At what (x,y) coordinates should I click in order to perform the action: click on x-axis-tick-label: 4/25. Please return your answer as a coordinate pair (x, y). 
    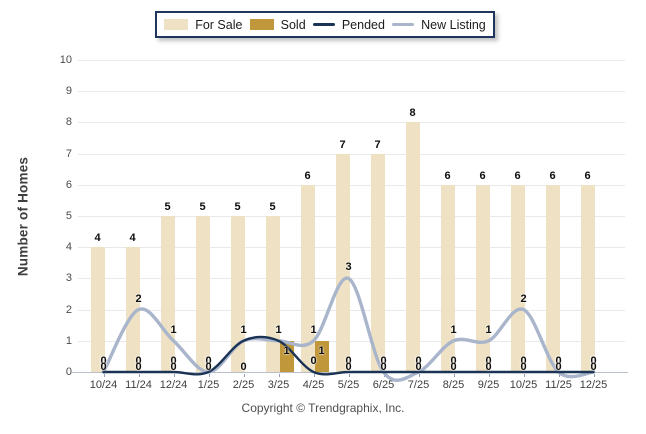
    Looking at the image, I should click on (313, 385).